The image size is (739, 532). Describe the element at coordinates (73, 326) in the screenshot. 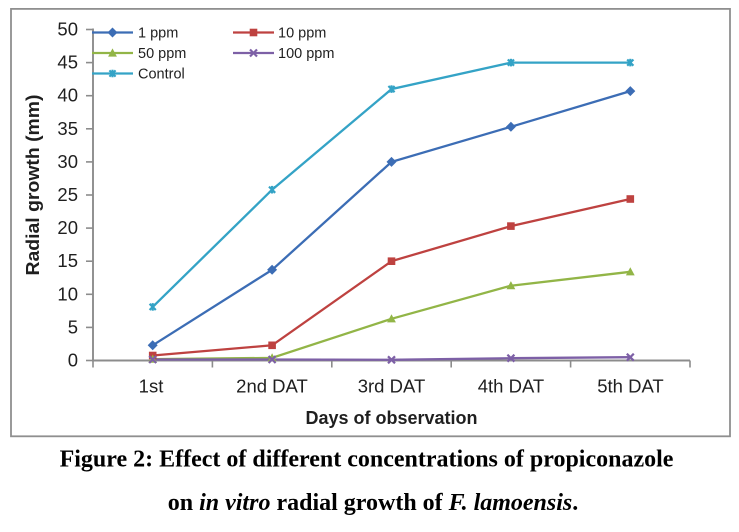

I see `svg-text: 5` at that location.